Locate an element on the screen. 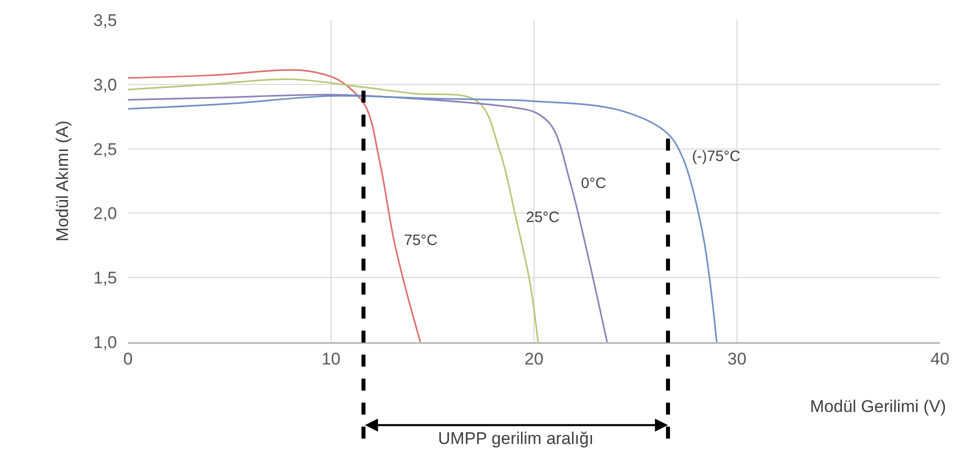  x-tick-label: 0 is located at coordinates (128, 358).